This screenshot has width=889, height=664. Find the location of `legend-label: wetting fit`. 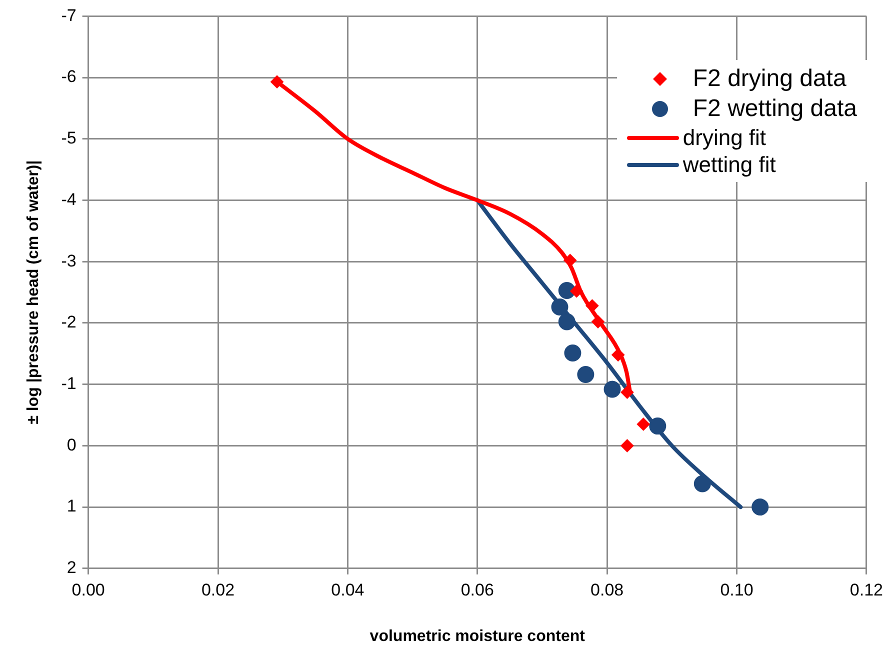

legend-label: wetting fit is located at coordinates (729, 165).